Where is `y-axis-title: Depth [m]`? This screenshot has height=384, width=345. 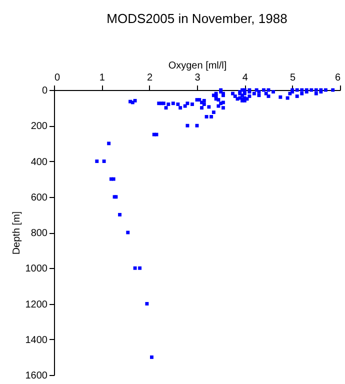
y-axis-title: Depth [m] is located at coordinates (16, 233).